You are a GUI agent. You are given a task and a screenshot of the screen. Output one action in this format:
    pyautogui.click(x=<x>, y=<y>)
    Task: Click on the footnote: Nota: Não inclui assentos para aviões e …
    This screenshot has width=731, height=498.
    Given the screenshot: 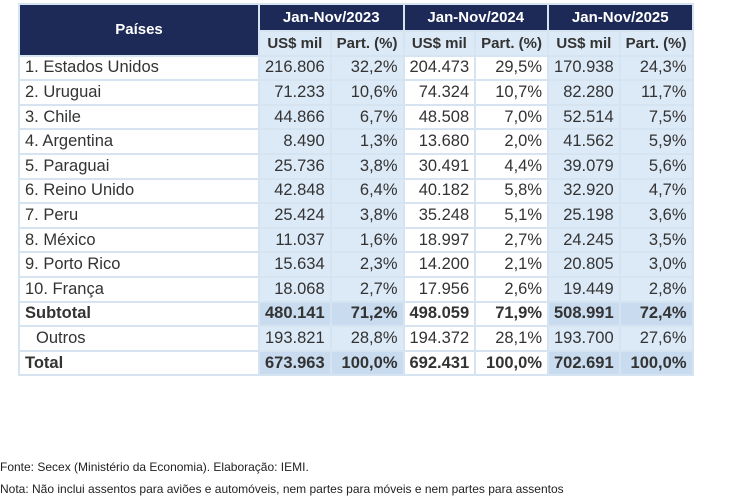 What is the action you would take?
    pyautogui.click(x=282, y=489)
    